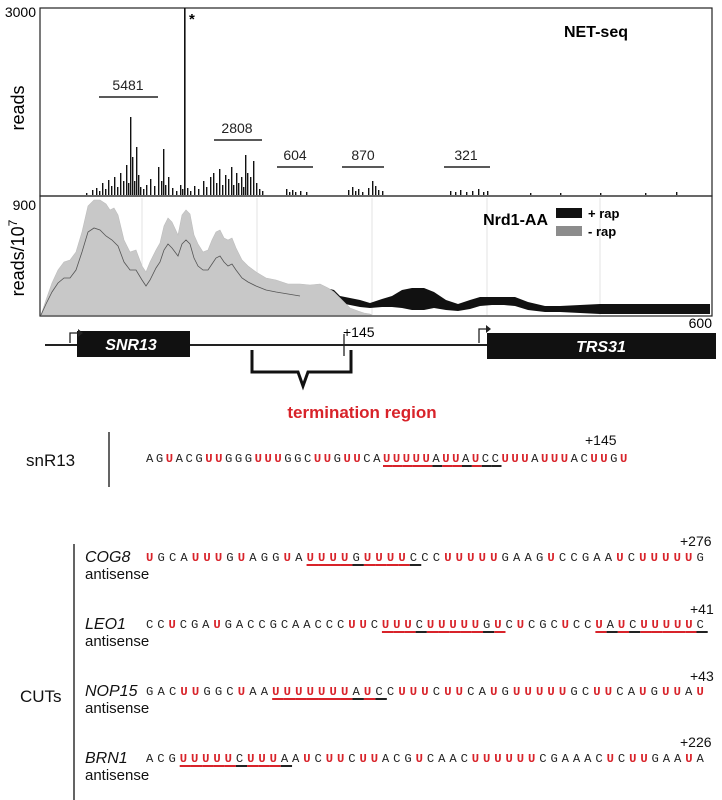  I want to click on nrd1-ylabel-exponent: 7, so click(13, 222).